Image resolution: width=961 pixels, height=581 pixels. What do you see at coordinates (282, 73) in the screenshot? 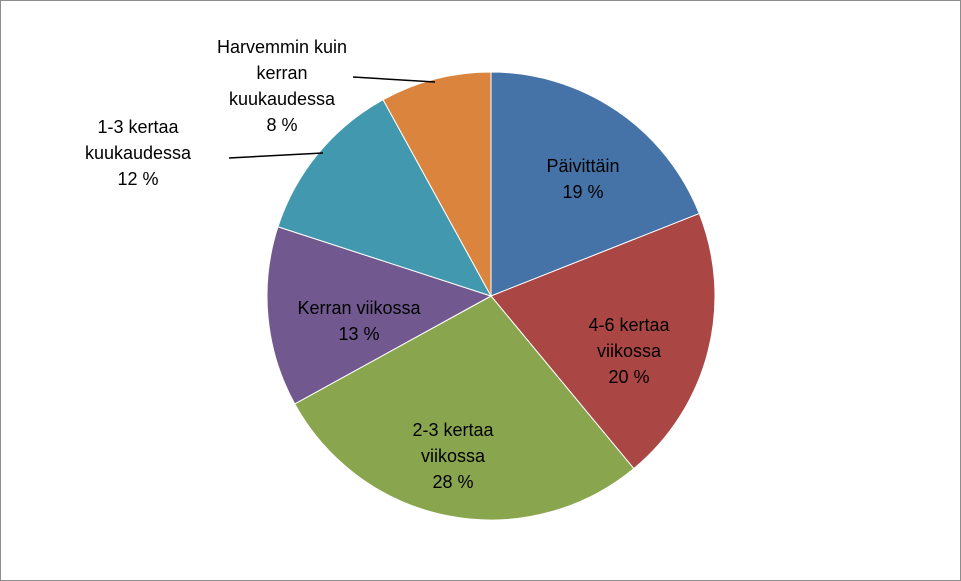
I see `category-name: Harvemmin kuin kerran kuukaudessa` at bounding box center [282, 73].